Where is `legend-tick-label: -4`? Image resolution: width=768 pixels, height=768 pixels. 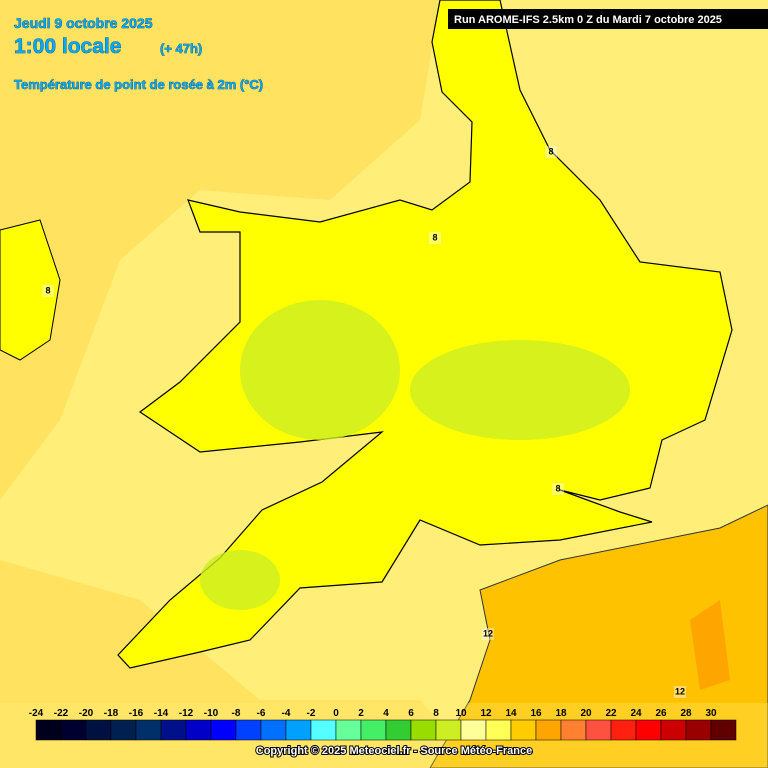 legend-tick-label: -4 is located at coordinates (286, 713).